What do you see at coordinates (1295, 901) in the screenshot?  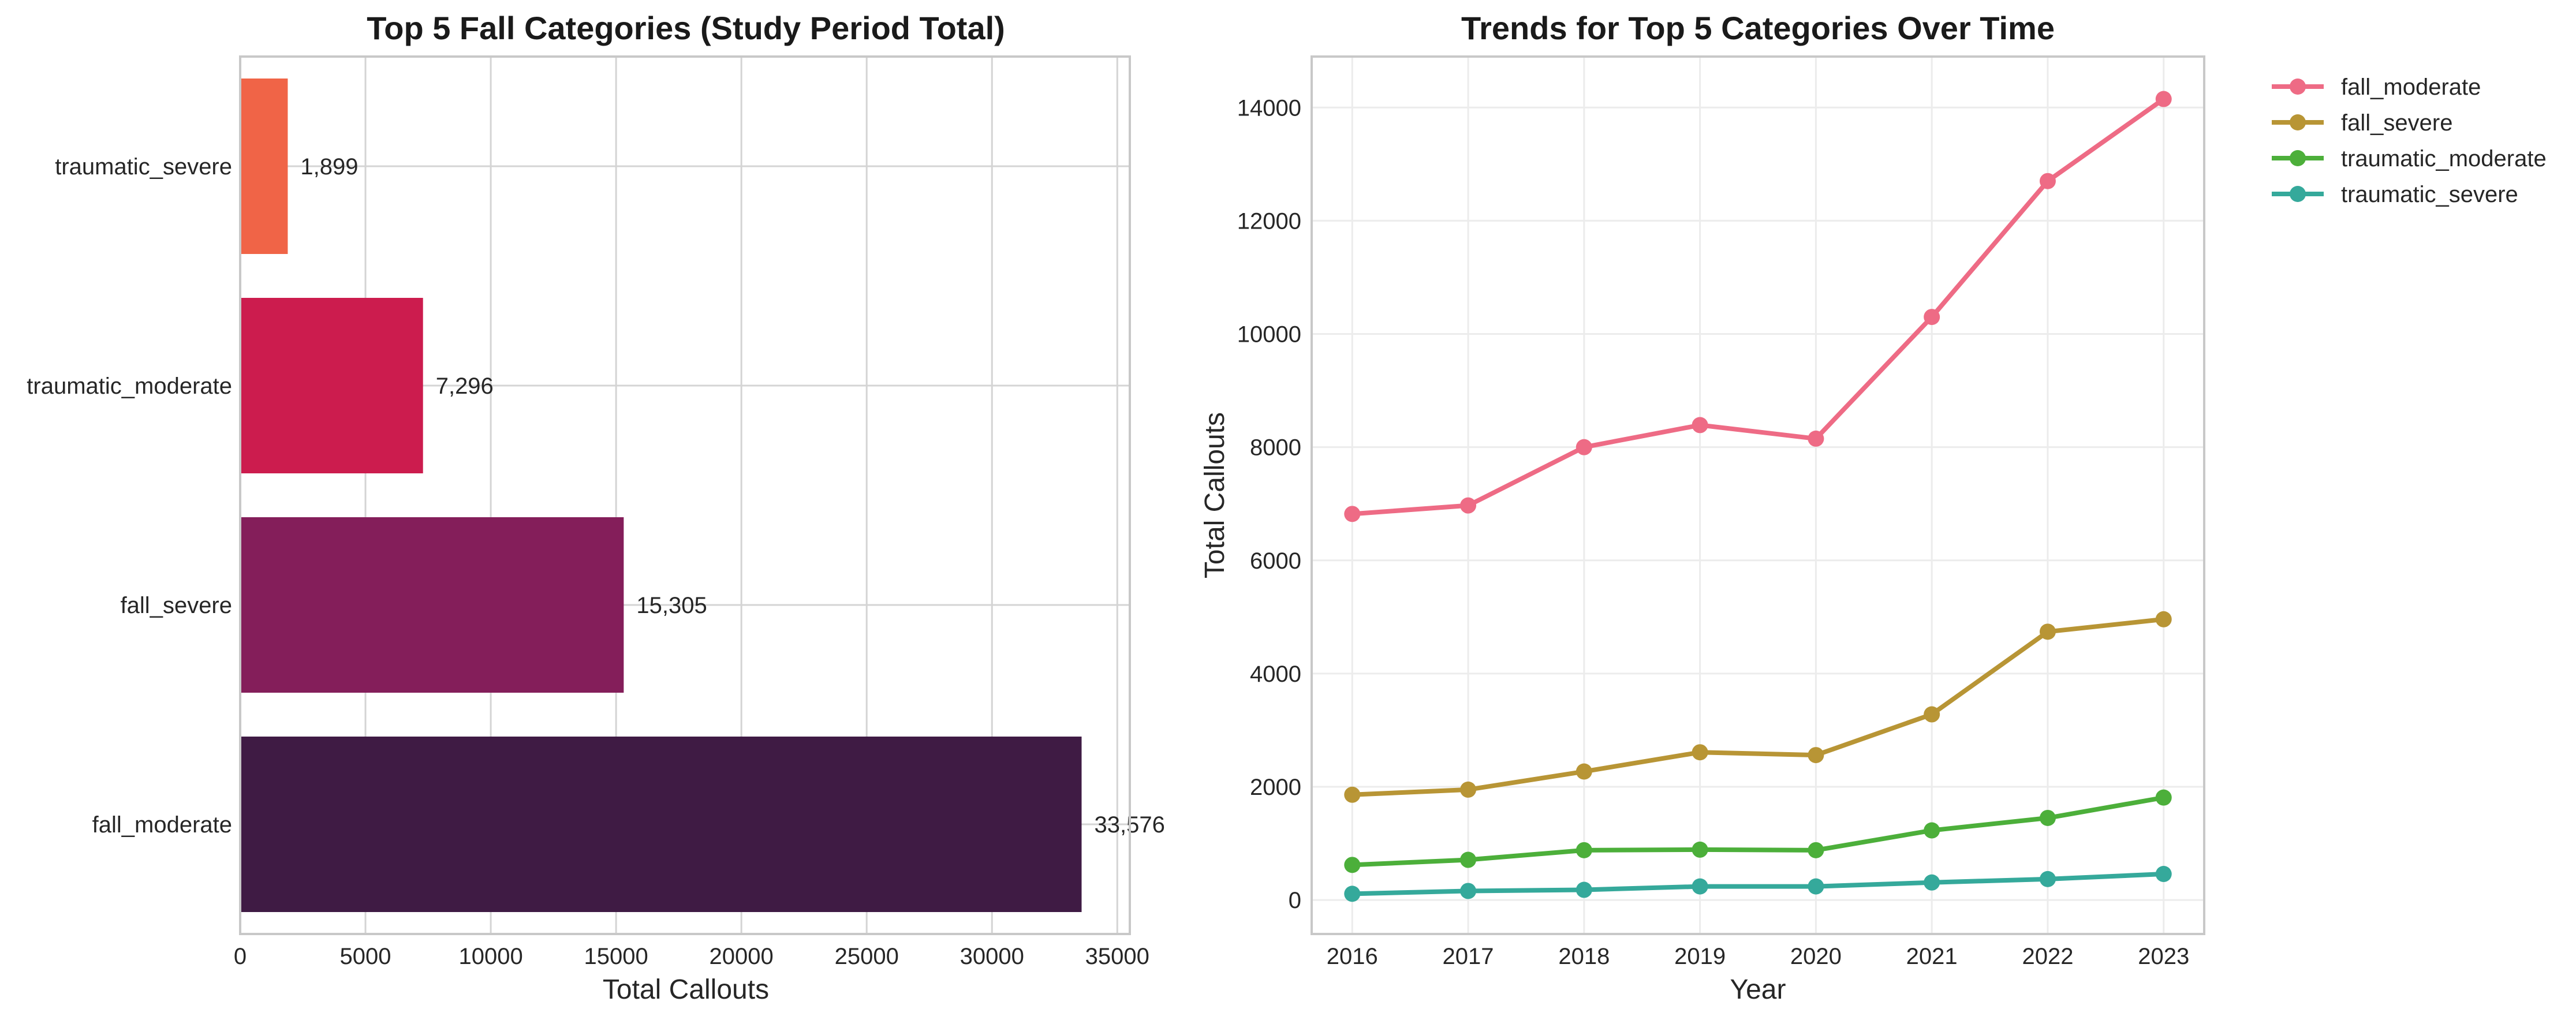 I see `line-chart-y-tick-label: 0` at bounding box center [1295, 901].